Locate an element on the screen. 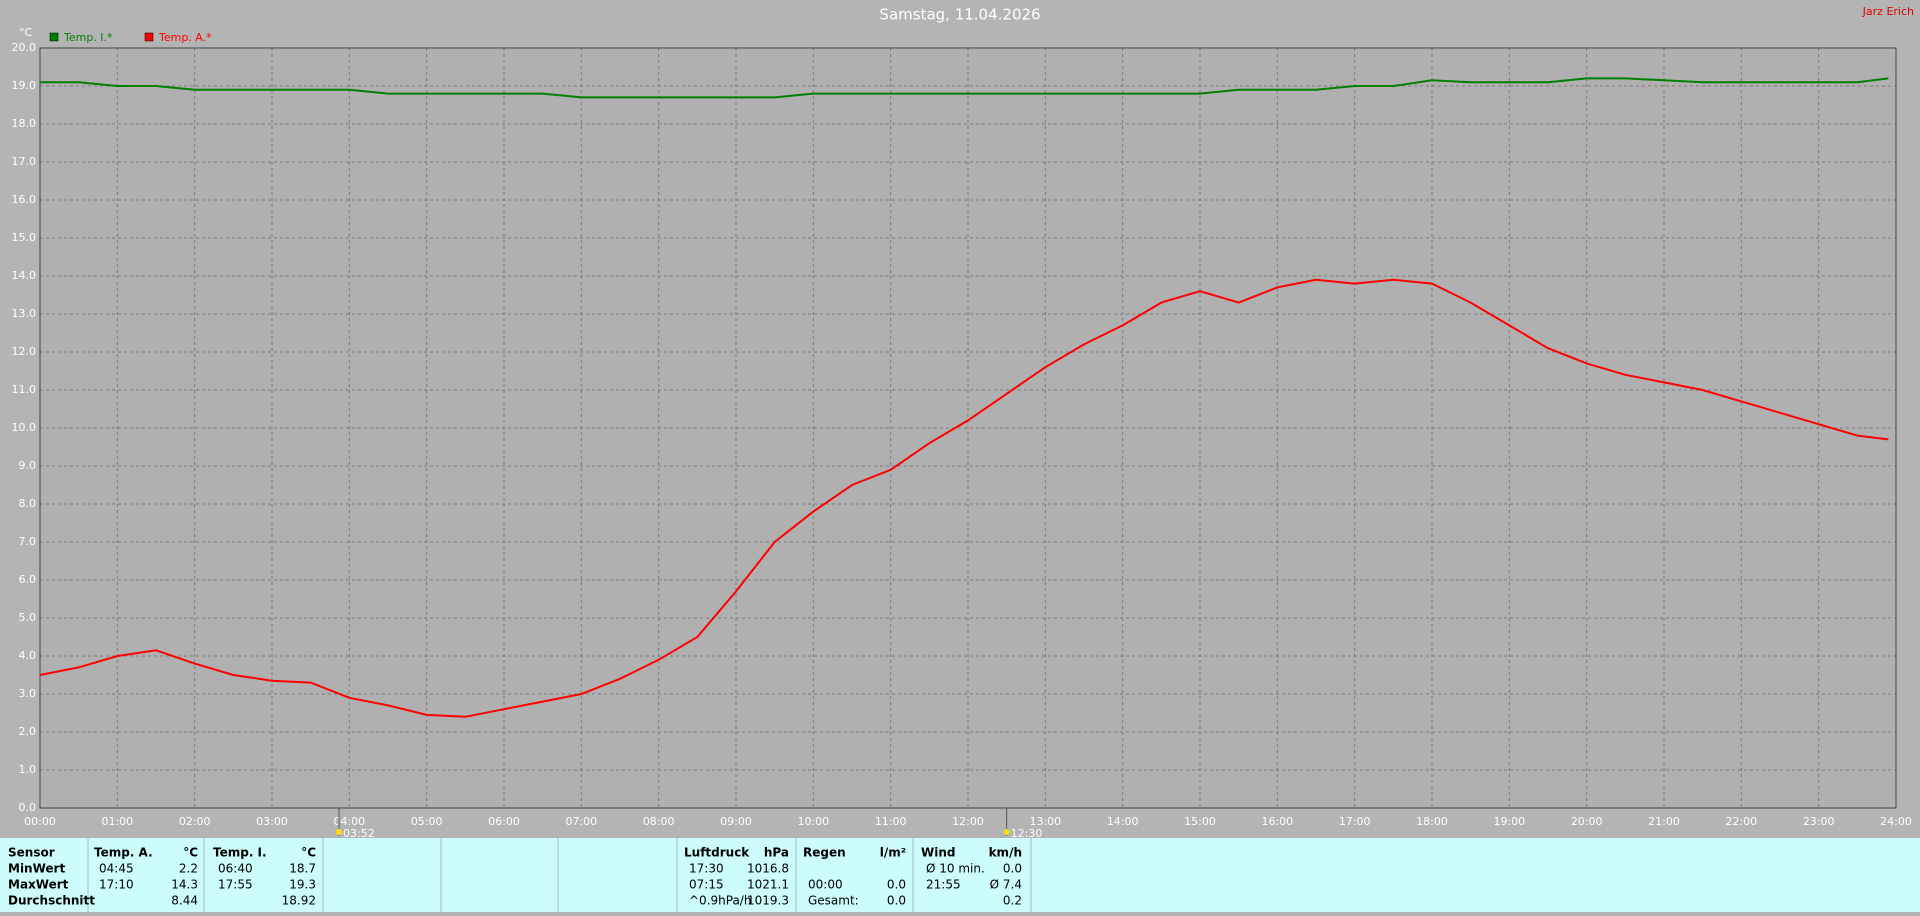 The height and width of the screenshot is (916, 1920). y-tick-label: 3.0 is located at coordinates (28, 693).